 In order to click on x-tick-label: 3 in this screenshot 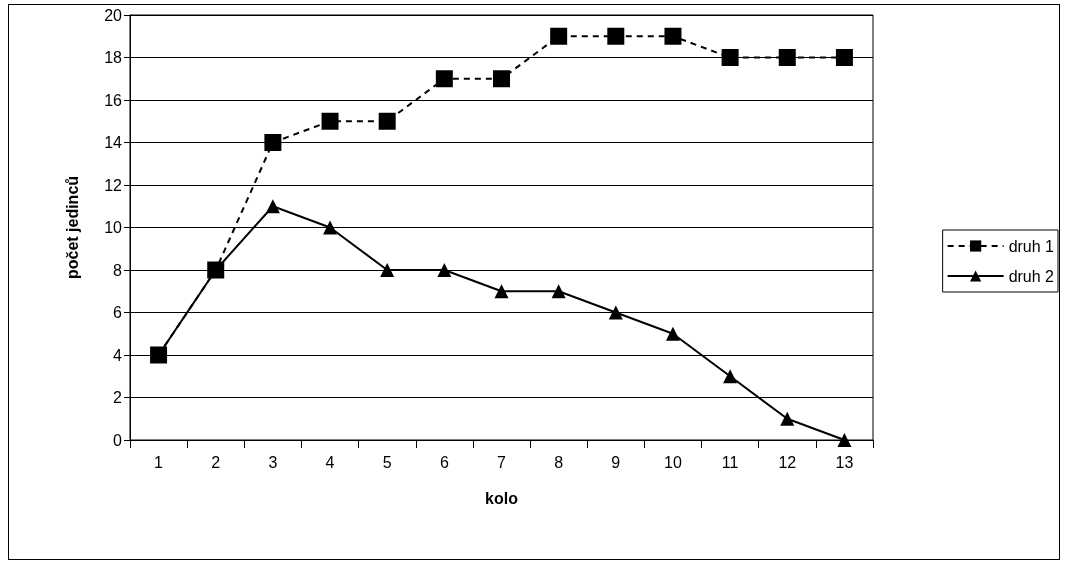, I will do `click(273, 462)`.